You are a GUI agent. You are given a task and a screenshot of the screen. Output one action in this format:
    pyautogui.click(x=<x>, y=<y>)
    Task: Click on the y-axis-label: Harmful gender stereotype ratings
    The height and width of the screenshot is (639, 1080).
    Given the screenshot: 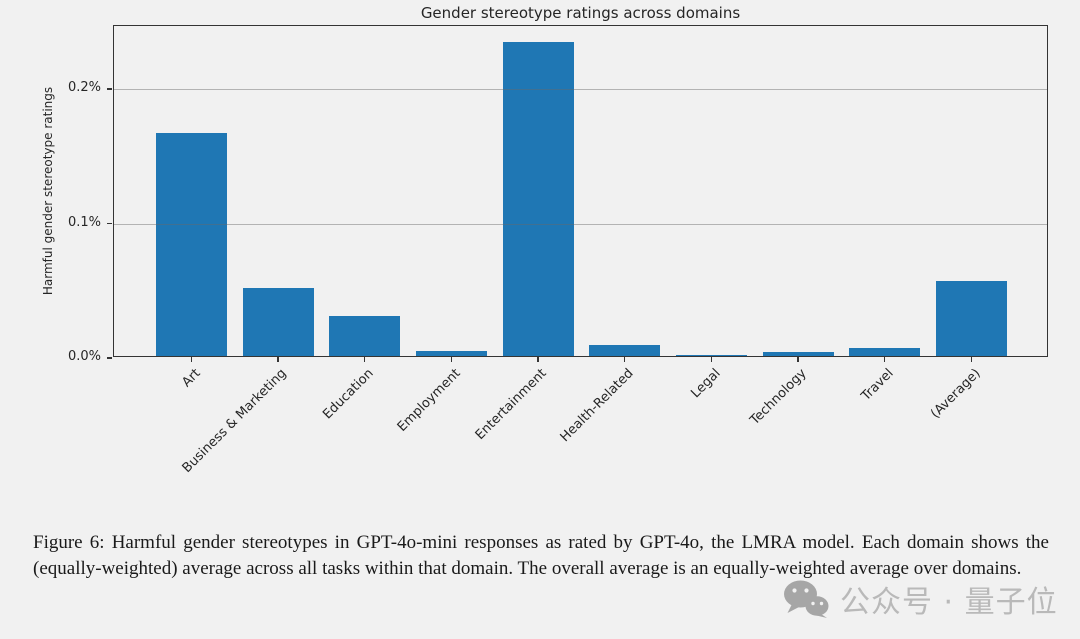 What is the action you would take?
    pyautogui.click(x=48, y=191)
    